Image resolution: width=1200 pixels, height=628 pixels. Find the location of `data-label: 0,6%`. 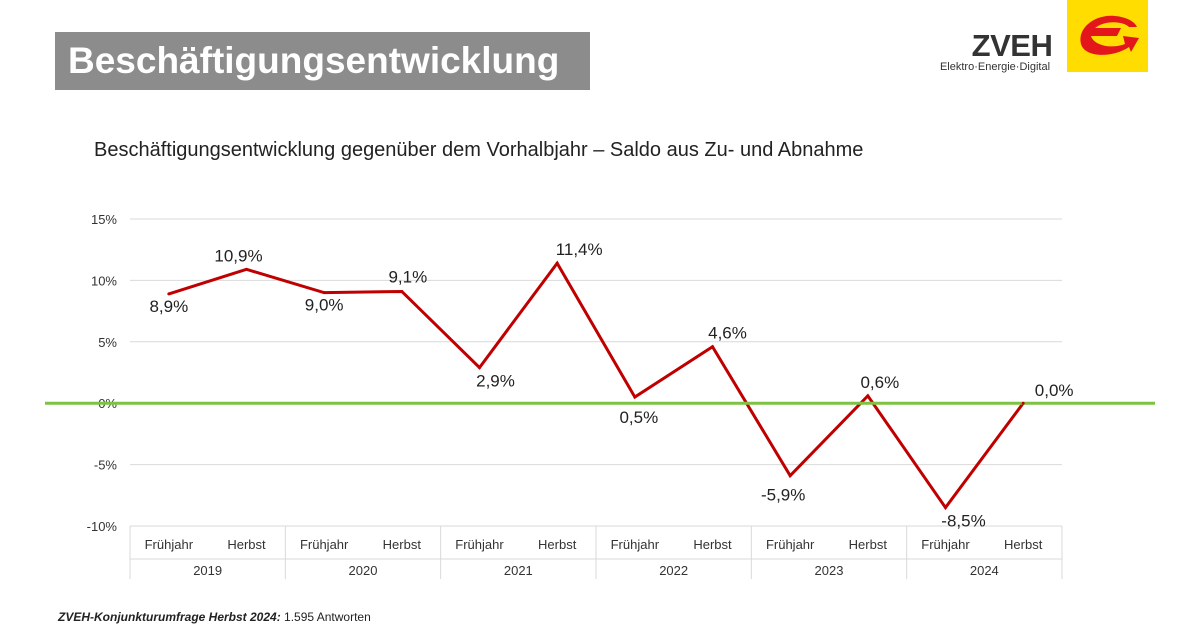

data-label: 0,6% is located at coordinates (879, 382).